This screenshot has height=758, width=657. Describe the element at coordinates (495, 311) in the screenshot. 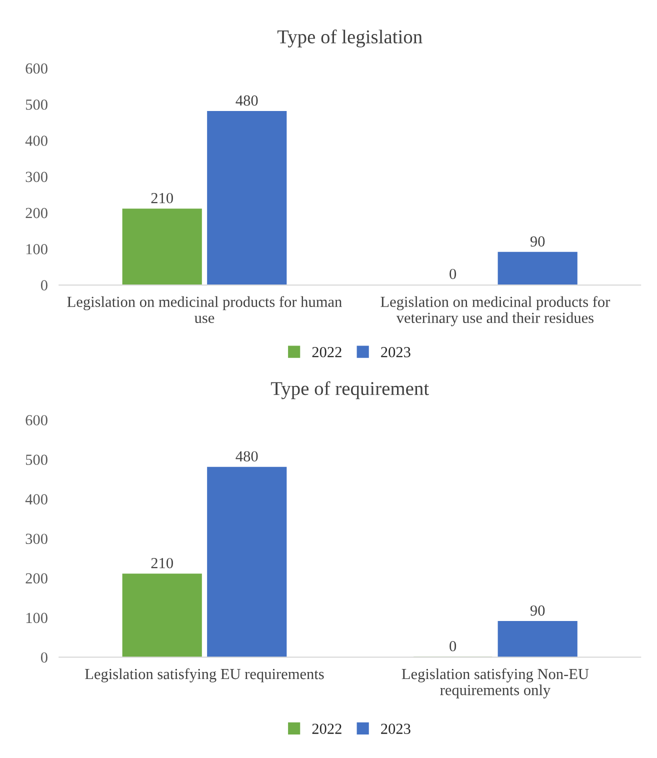

I see `x-tick-label: Legislation on medicinal products for veterinary use and their residues` at that location.